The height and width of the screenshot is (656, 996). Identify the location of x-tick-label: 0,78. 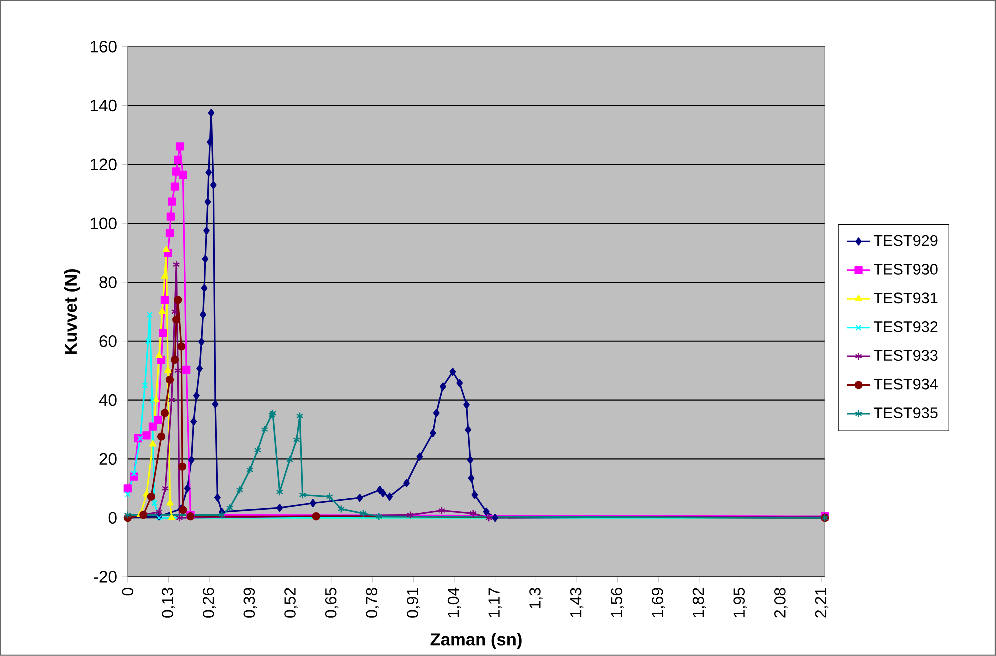
(373, 603).